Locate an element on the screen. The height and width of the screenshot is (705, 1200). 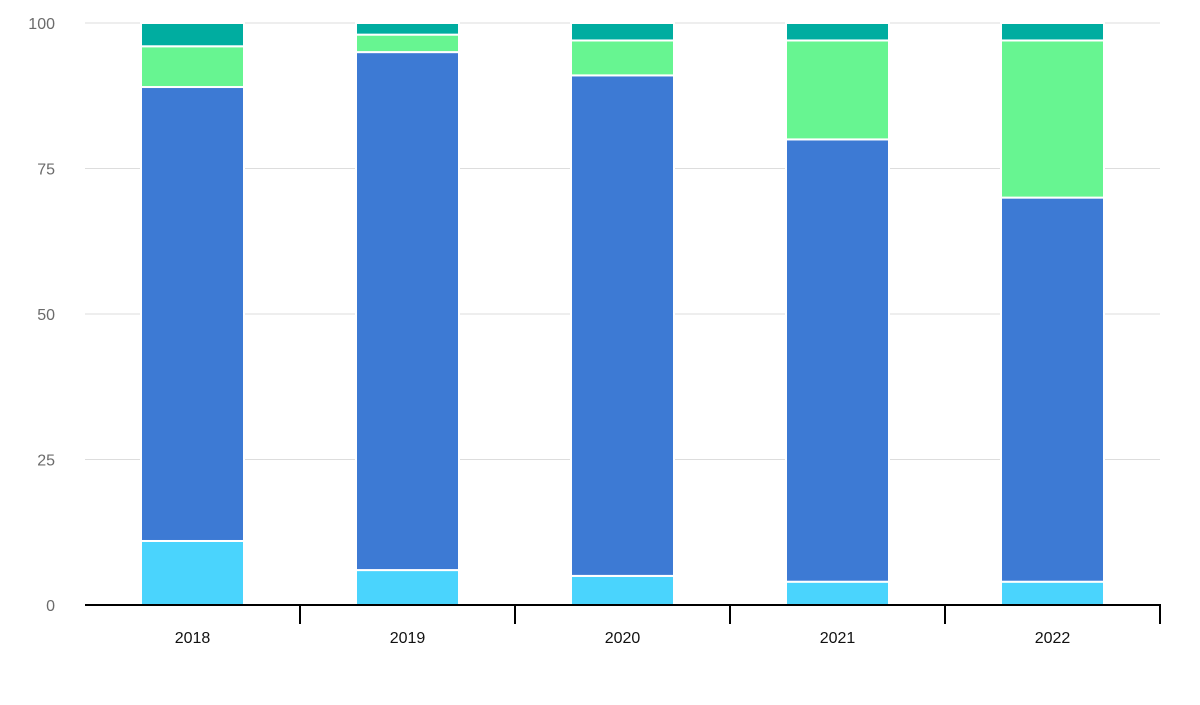
x-tick-label: 2018 is located at coordinates (193, 638).